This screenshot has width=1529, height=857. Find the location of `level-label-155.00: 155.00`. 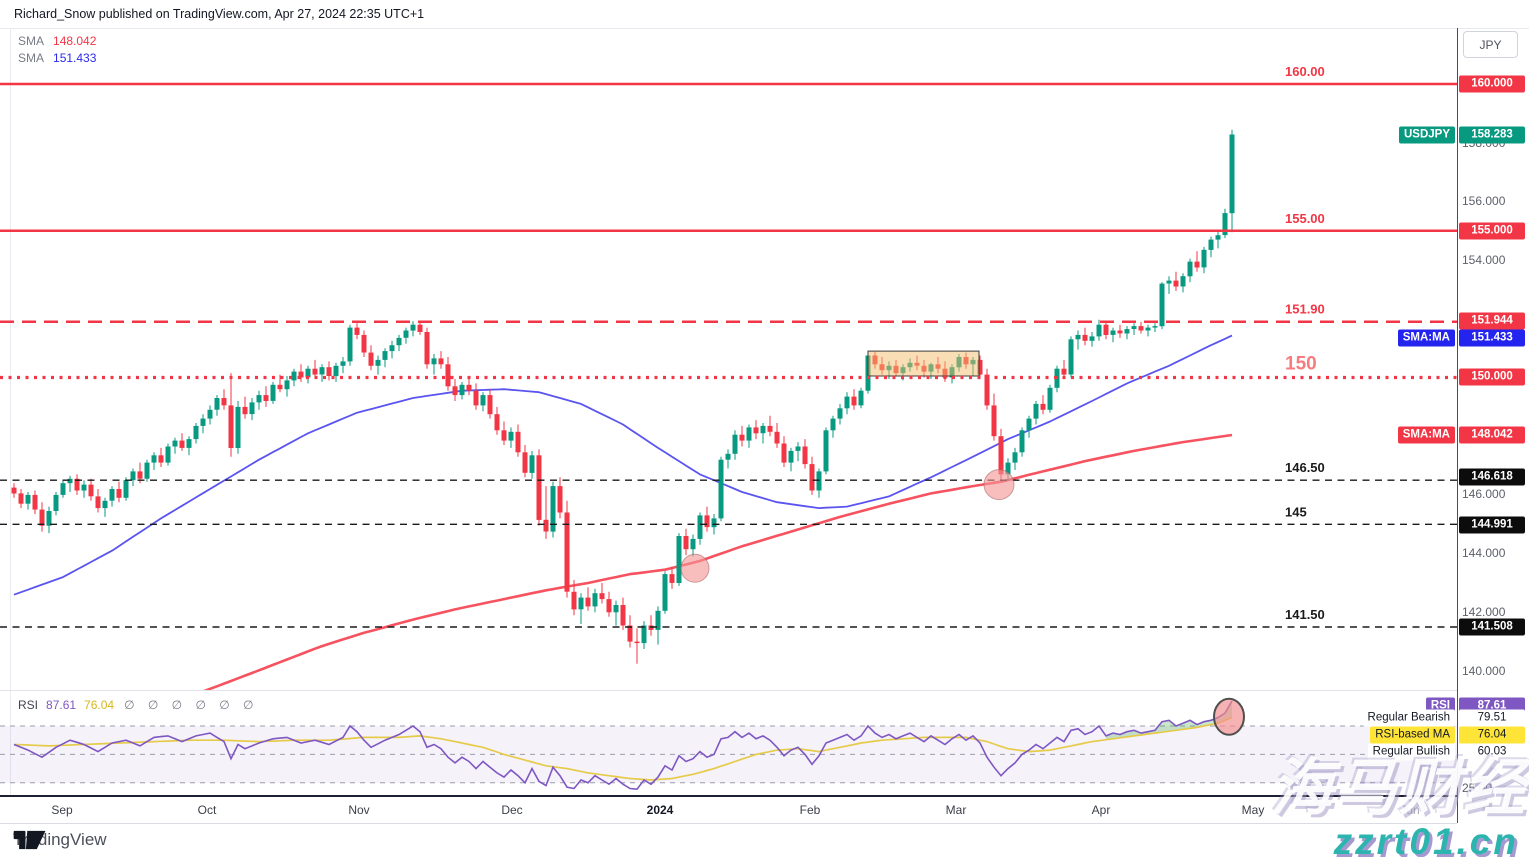

level-label-155.00: 155.00 is located at coordinates (1305, 218).